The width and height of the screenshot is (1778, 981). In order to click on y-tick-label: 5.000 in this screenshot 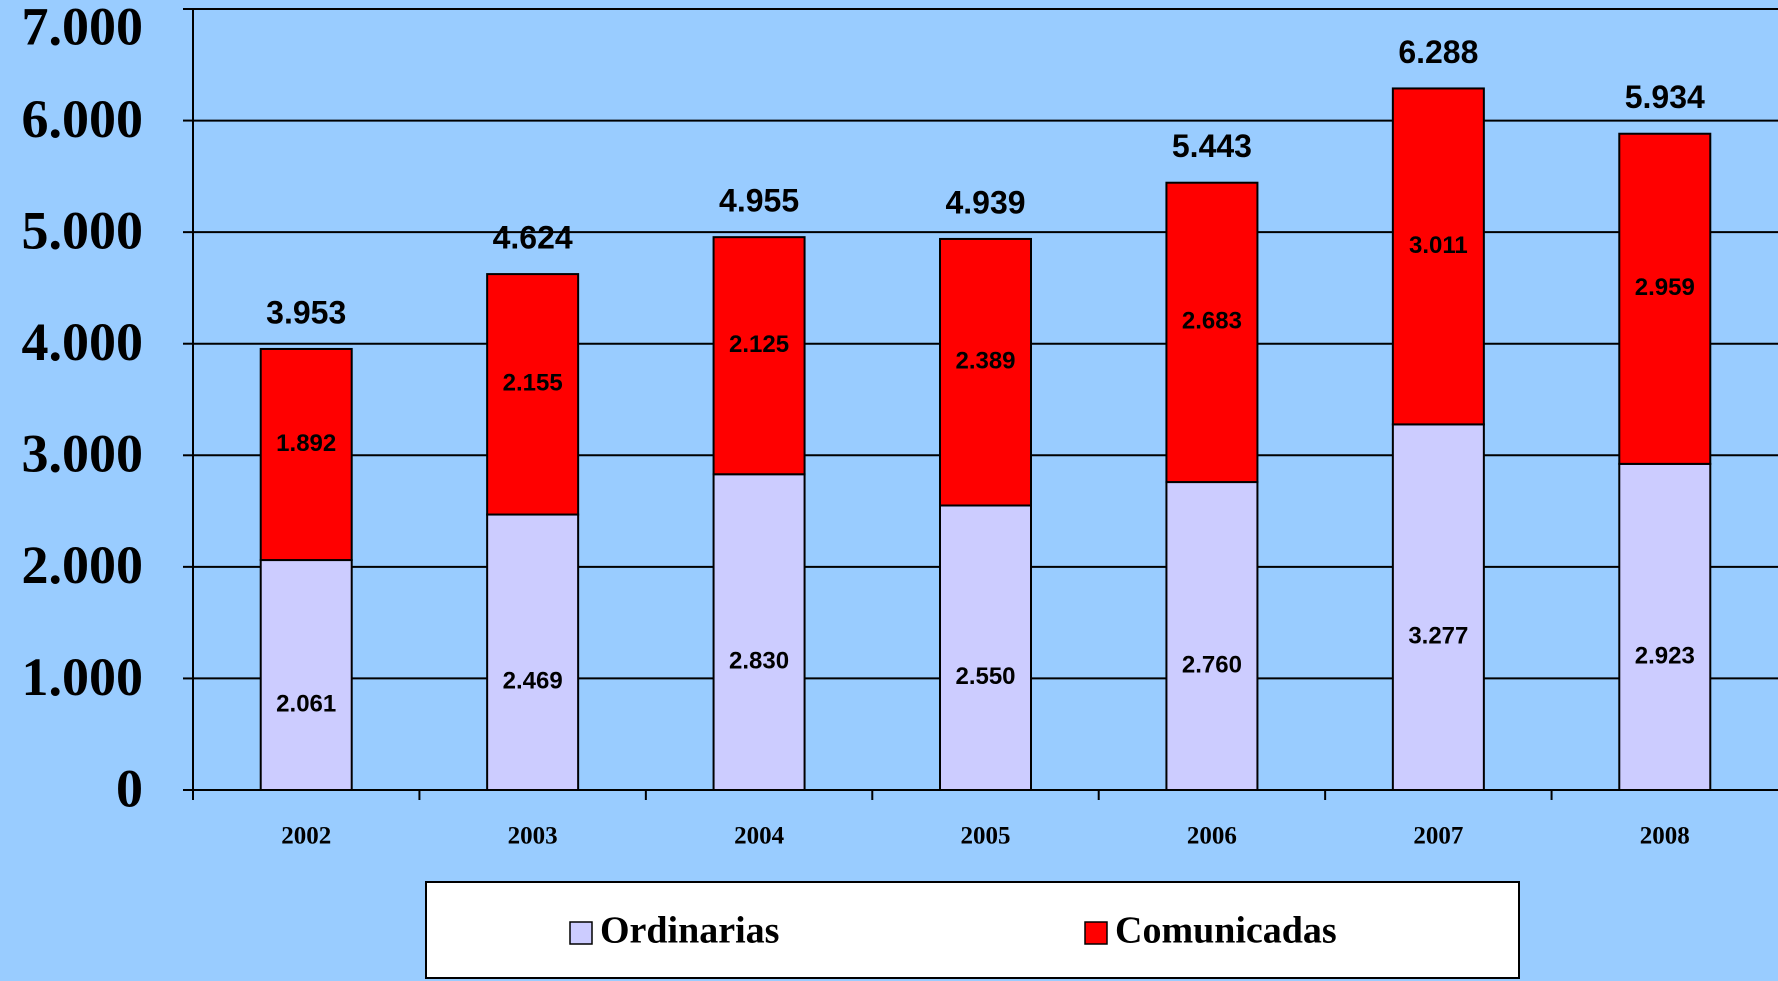, I will do `click(83, 231)`.